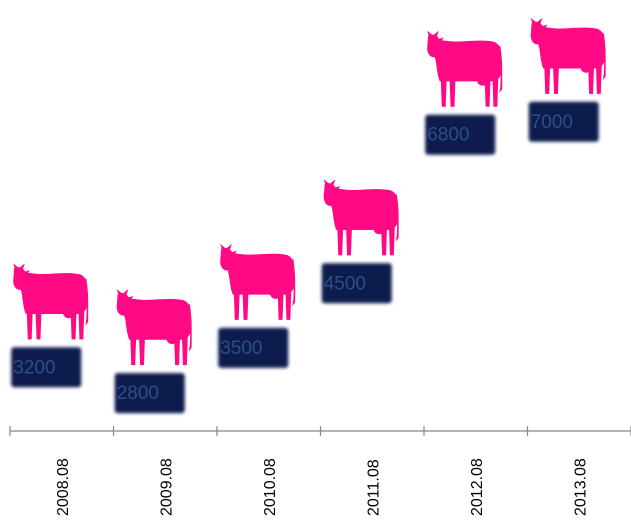 This screenshot has height=521, width=631. I want to click on x-tick-label: 2013.08, so click(580, 487).